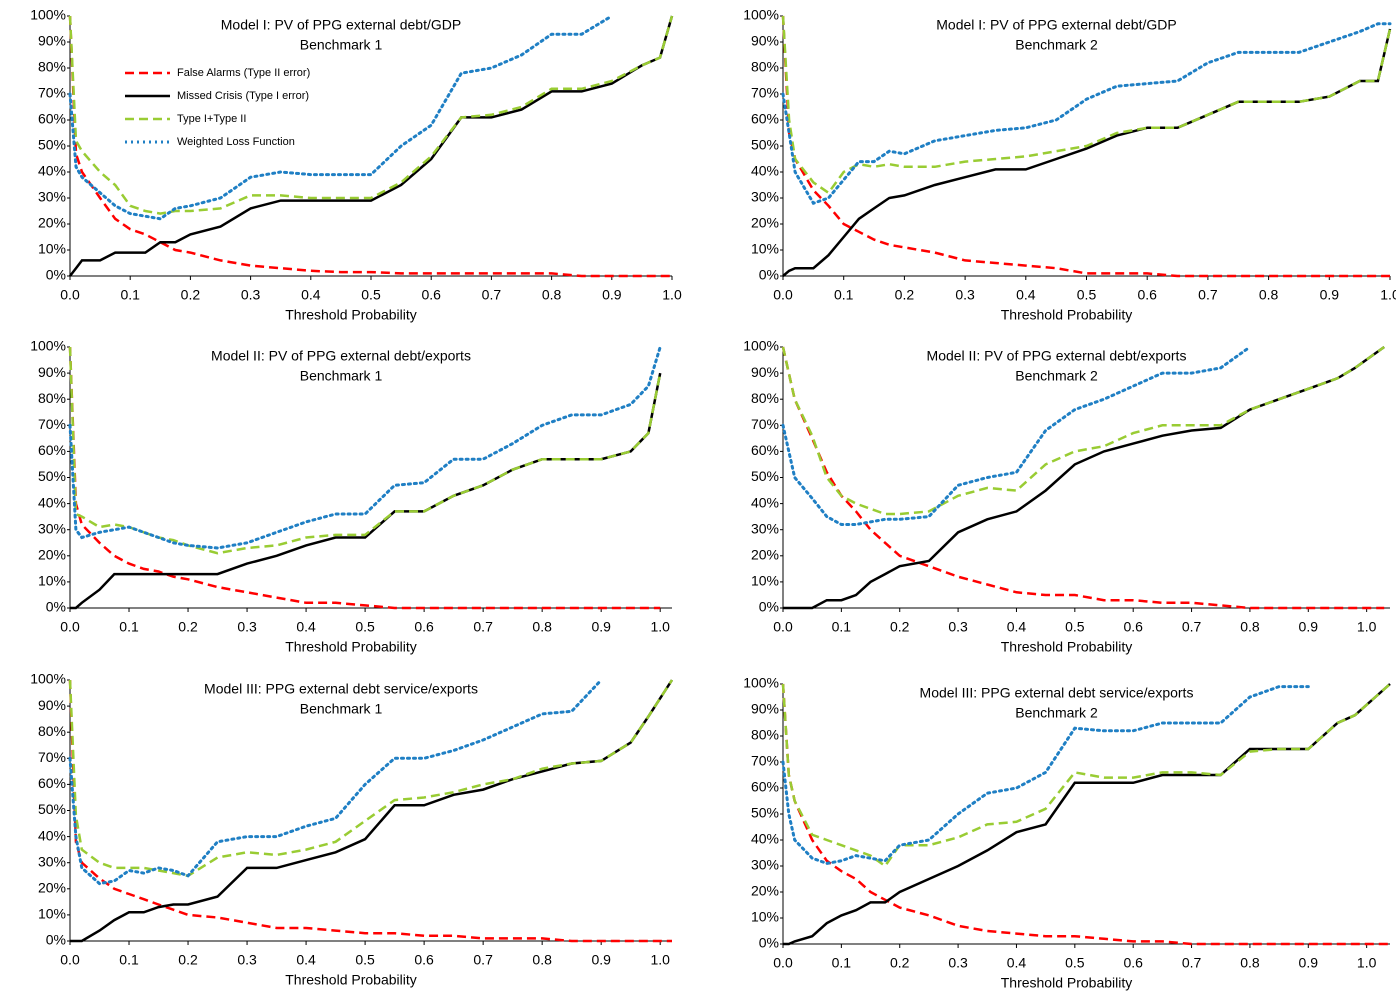  Describe the element at coordinates (1056, 25) in the screenshot. I see `chart-title: Model I: PV of PPG external debt/GDP` at that location.